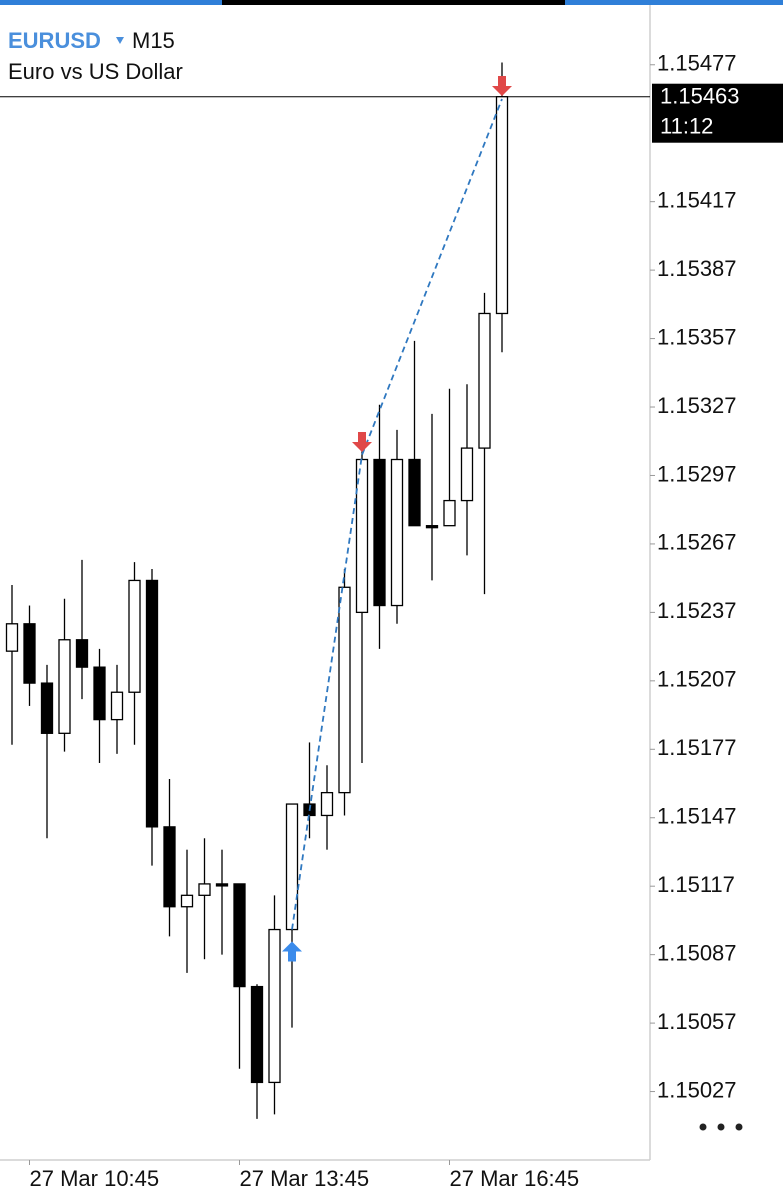 The width and height of the screenshot is (783, 1199). Describe the element at coordinates (697, 1089) in the screenshot. I see `y-tick-label: 1.15027` at that location.